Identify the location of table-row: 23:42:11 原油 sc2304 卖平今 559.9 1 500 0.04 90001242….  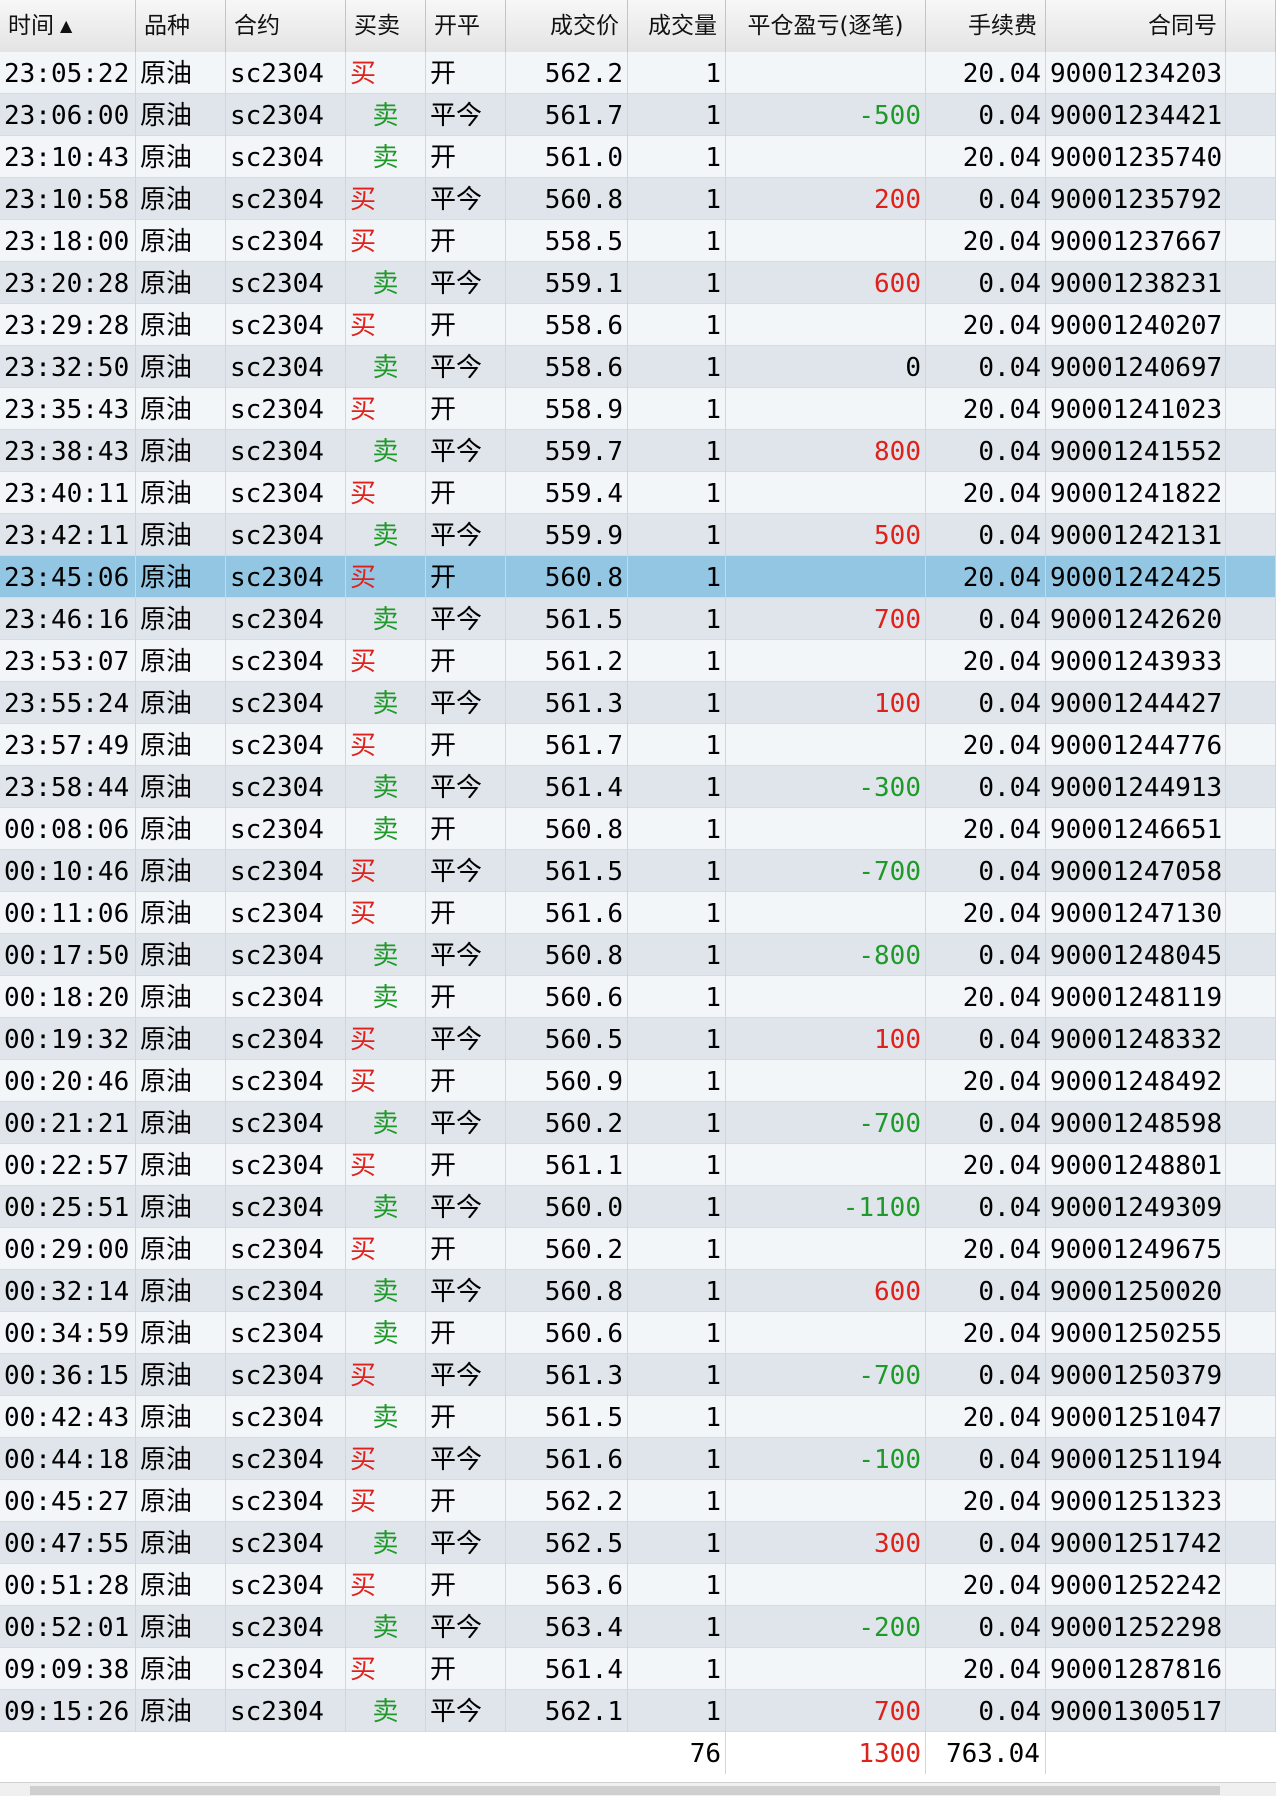
(638, 535).